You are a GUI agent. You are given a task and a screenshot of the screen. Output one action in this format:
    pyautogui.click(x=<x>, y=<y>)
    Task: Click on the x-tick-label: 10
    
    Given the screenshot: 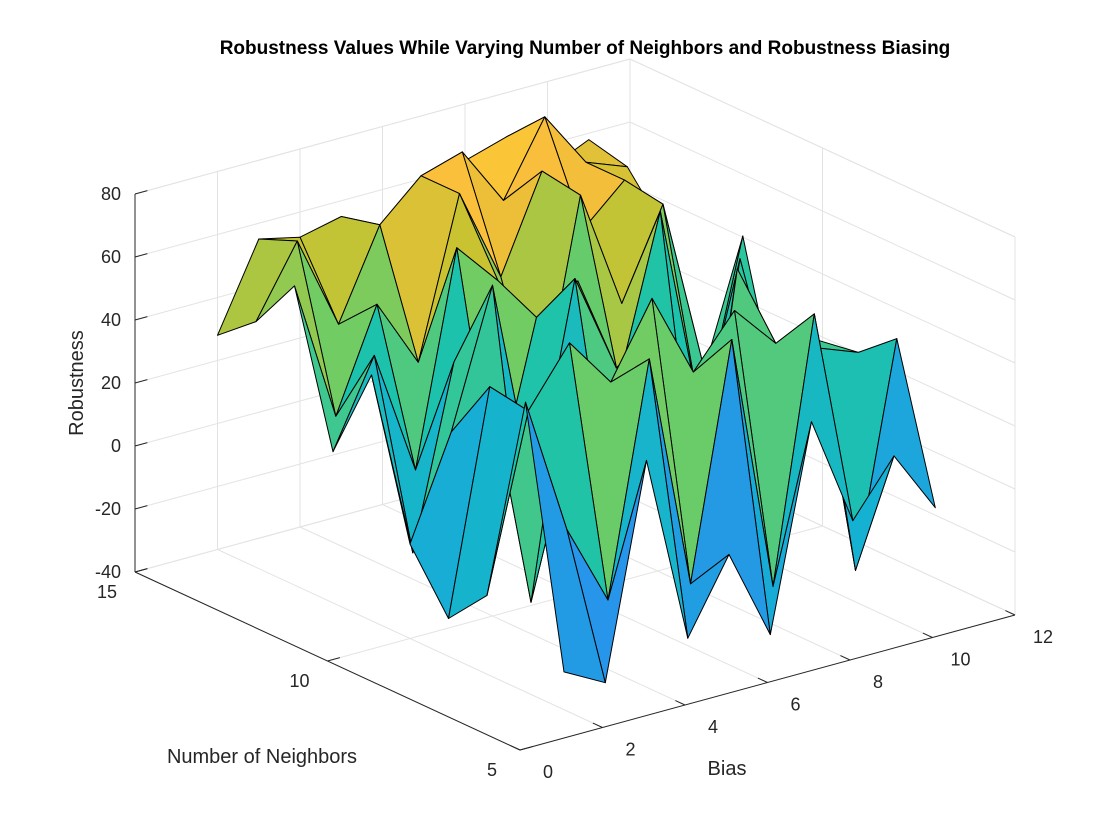 What is the action you would take?
    pyautogui.click(x=960, y=660)
    